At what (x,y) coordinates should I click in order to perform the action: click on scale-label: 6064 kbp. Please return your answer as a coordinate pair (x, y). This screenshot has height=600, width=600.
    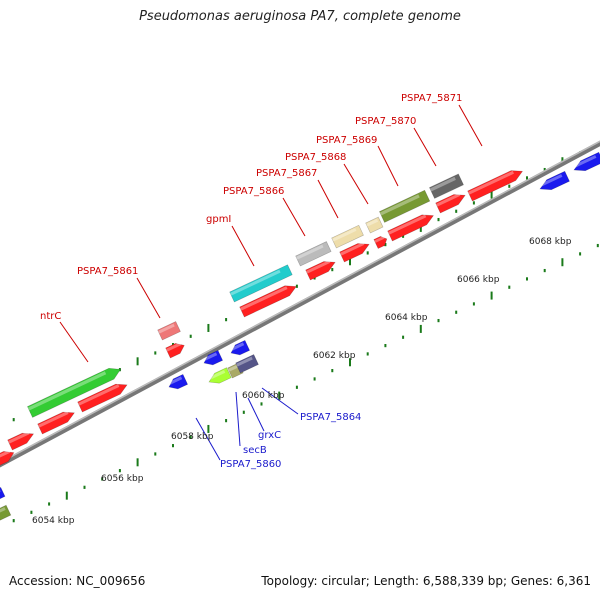
    Looking at the image, I should click on (406, 318).